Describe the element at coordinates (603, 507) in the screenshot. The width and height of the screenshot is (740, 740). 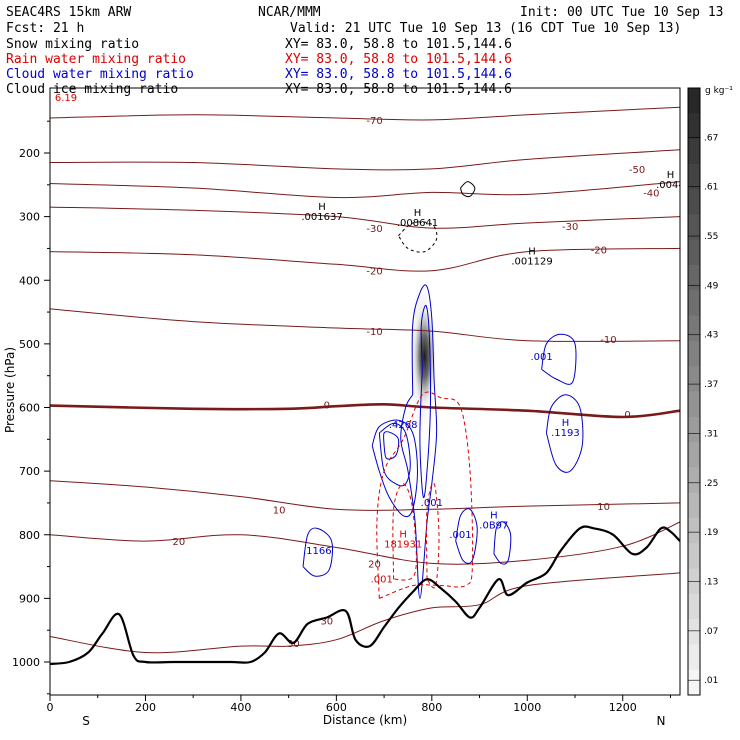
I see `isotherm-label-extra: 10` at that location.